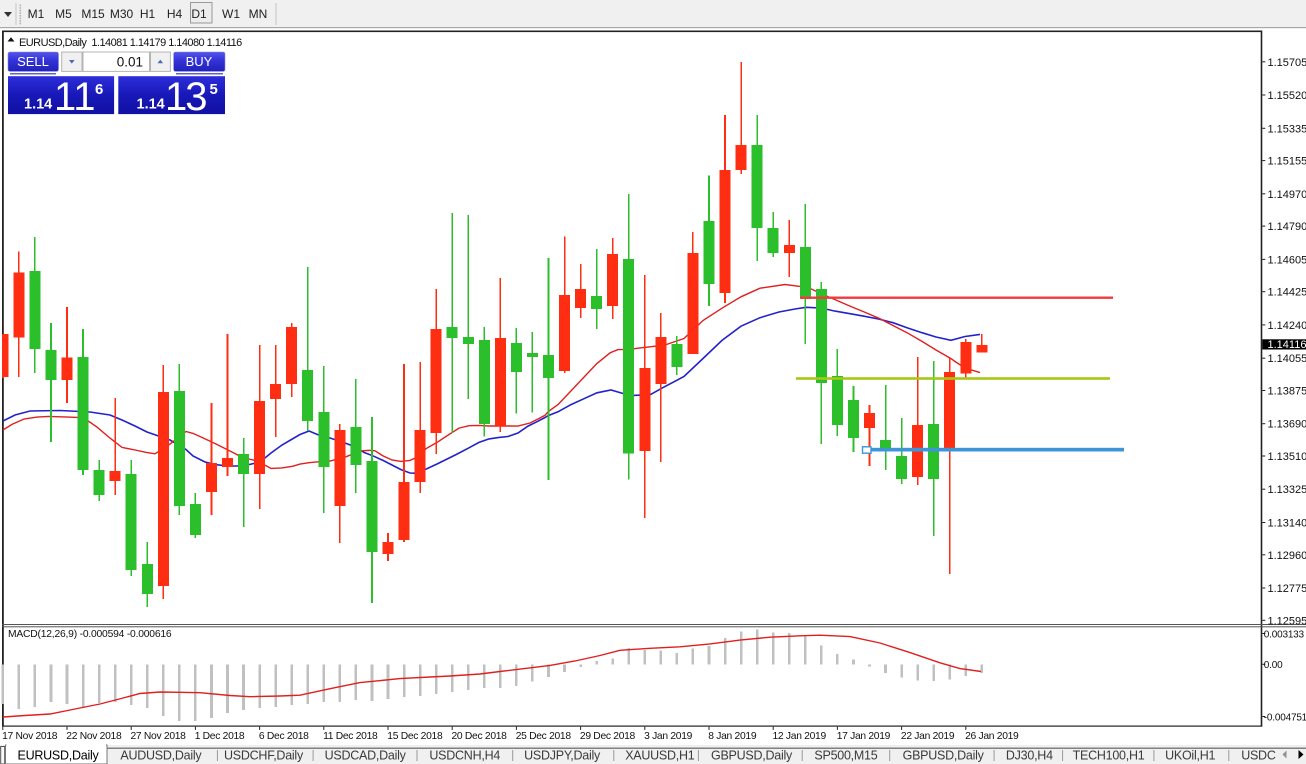 This screenshot has height=764, width=1306. What do you see at coordinates (264, 756) in the screenshot?
I see `svg-text: USDCHF,Daily` at bounding box center [264, 756].